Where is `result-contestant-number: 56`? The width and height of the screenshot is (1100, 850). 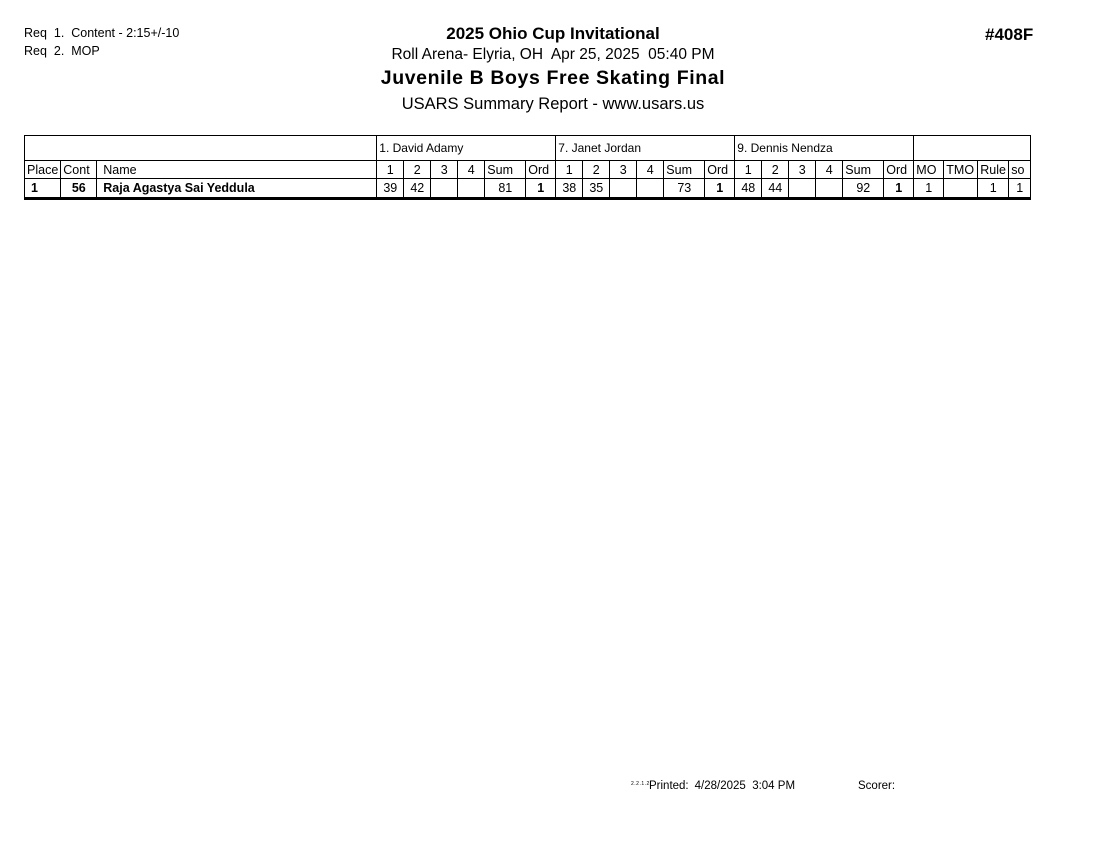
result-contestant-number: 56 is located at coordinates (79, 189).